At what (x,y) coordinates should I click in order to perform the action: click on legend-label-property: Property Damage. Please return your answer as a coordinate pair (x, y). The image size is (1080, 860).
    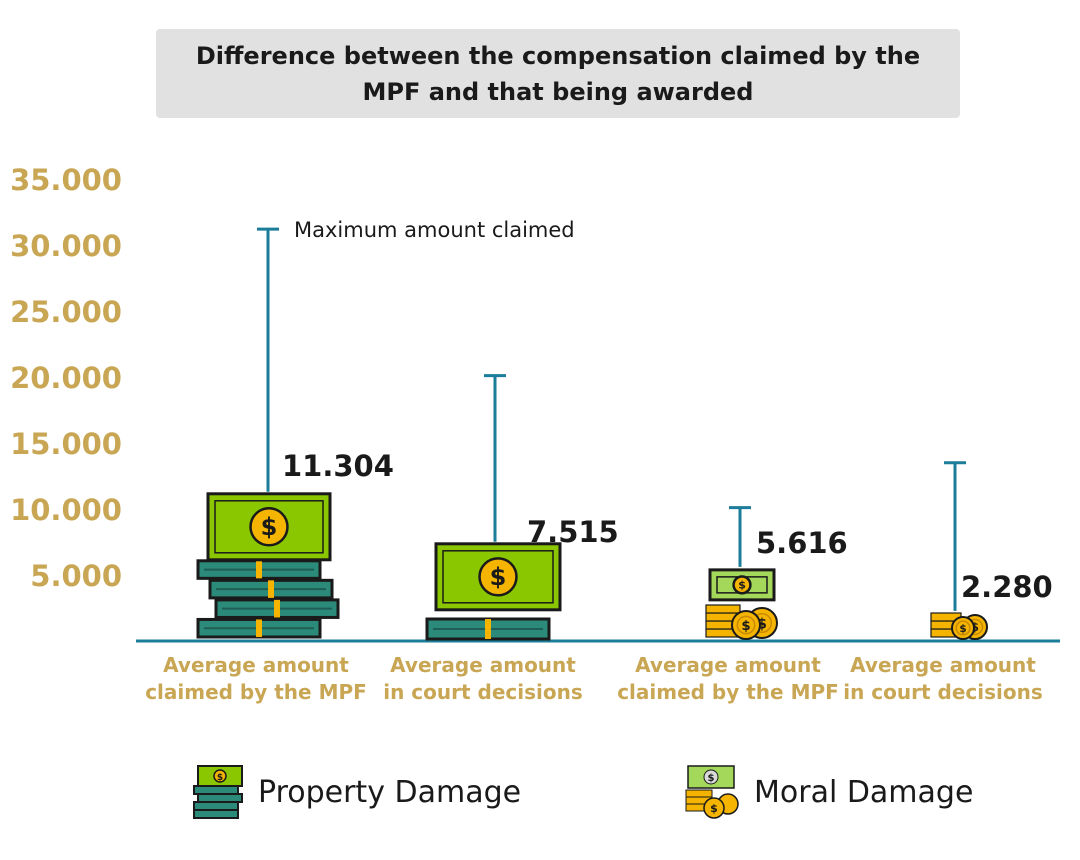
    Looking at the image, I should click on (390, 792).